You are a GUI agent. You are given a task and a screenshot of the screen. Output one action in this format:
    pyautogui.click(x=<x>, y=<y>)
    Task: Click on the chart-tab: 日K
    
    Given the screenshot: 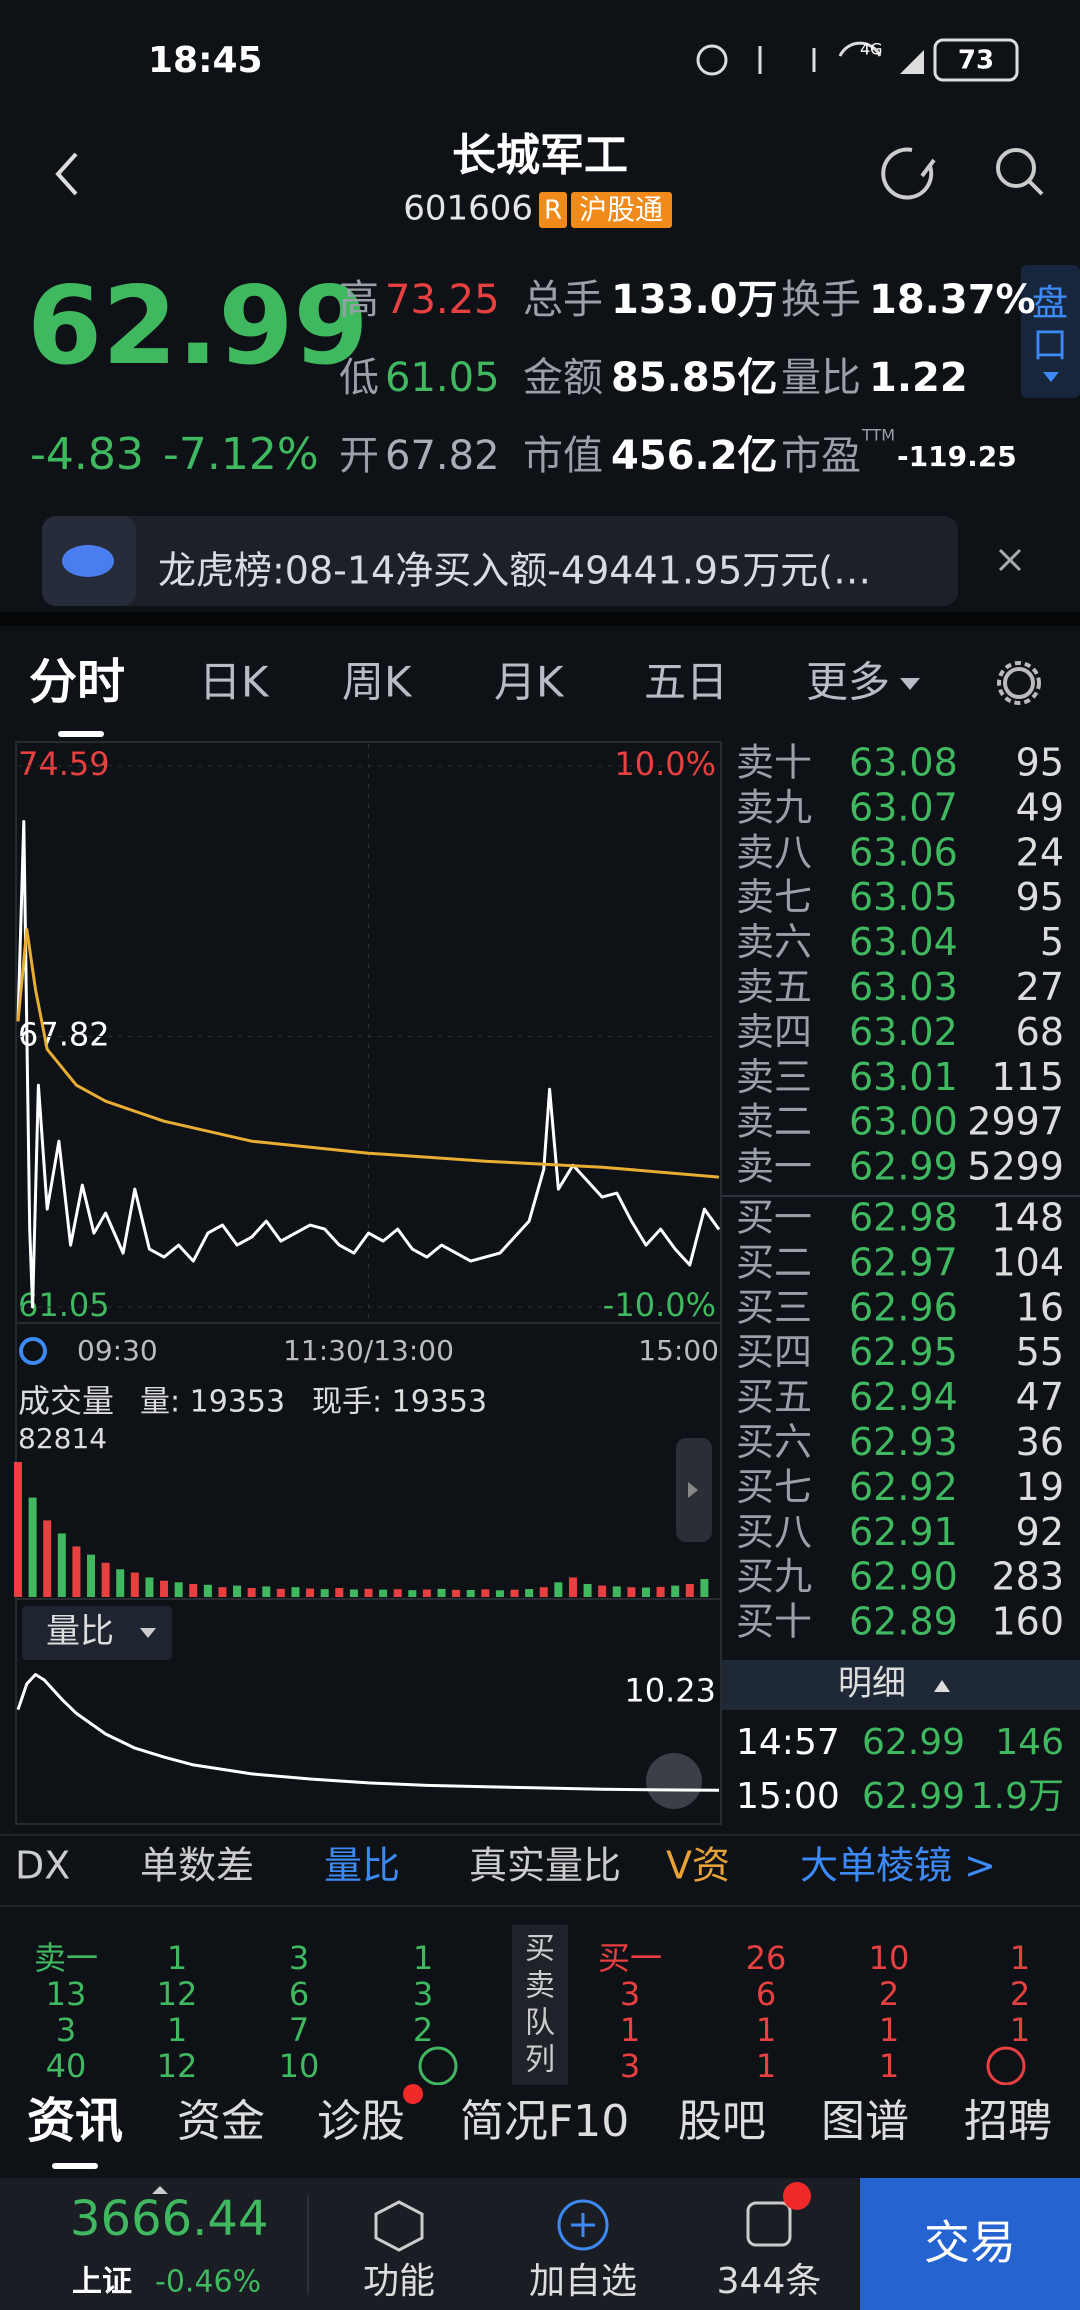 What is the action you would take?
    pyautogui.click(x=234, y=682)
    